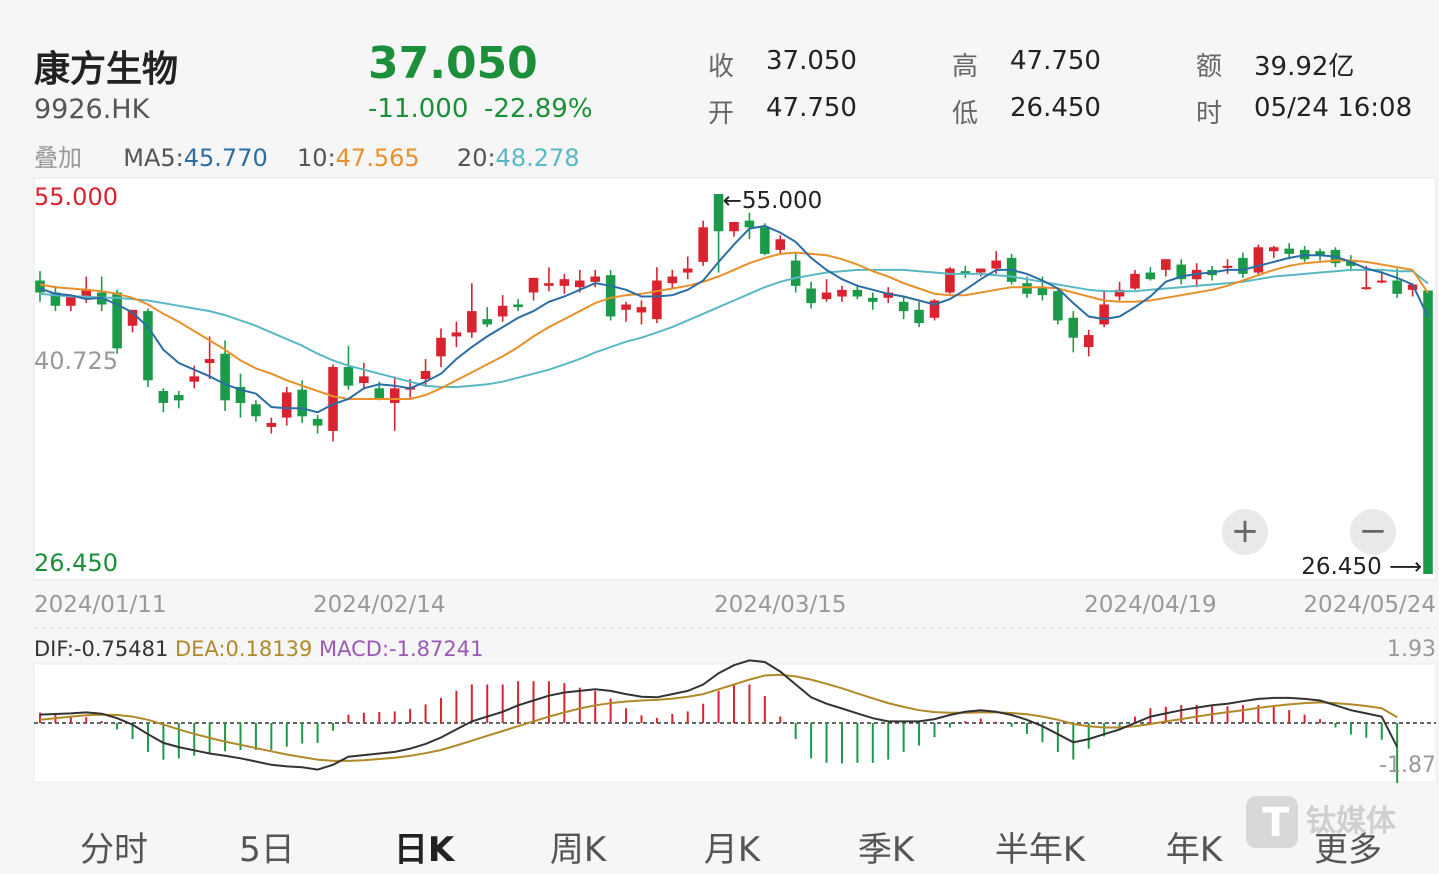 This screenshot has width=1439, height=874. I want to click on tab-weekly-k: 周K, so click(578, 850).